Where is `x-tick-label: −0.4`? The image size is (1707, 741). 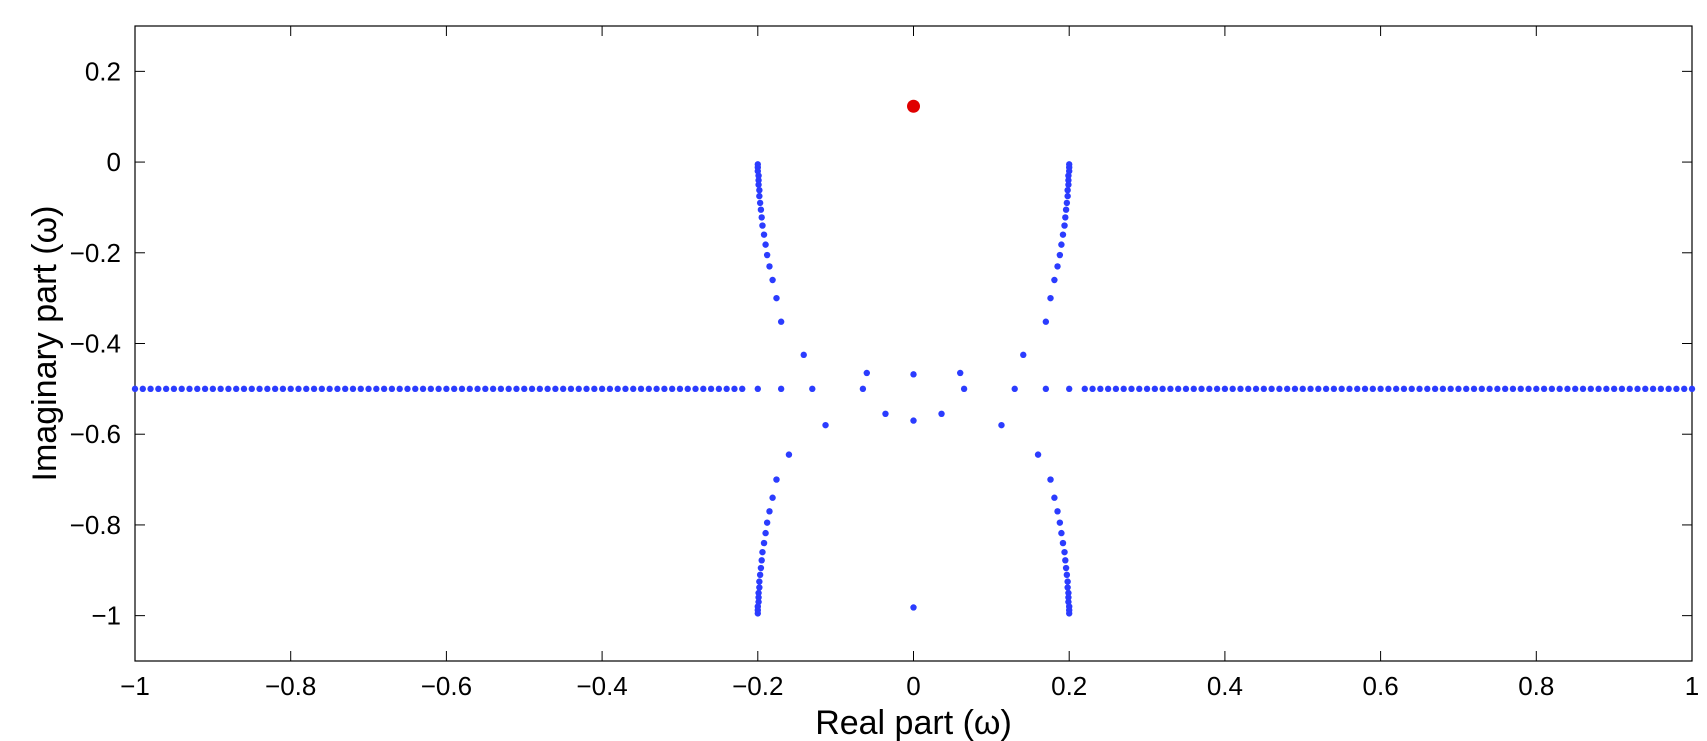
x-tick-label: −0.4 is located at coordinates (601, 686).